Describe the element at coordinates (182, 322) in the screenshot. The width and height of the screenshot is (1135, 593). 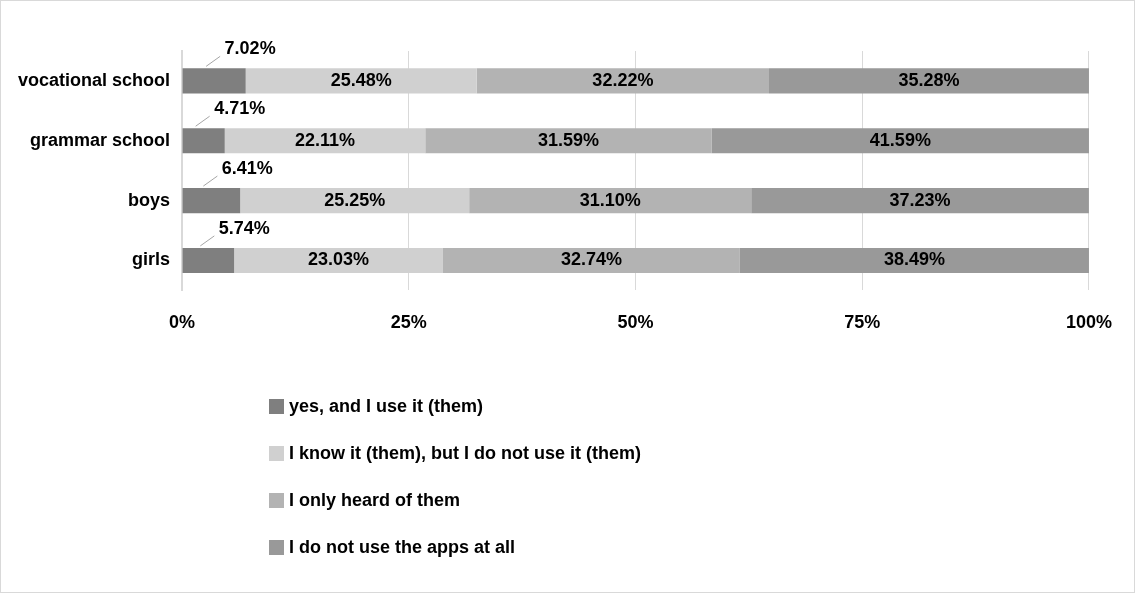
I see `x-tick-label: 0%` at that location.